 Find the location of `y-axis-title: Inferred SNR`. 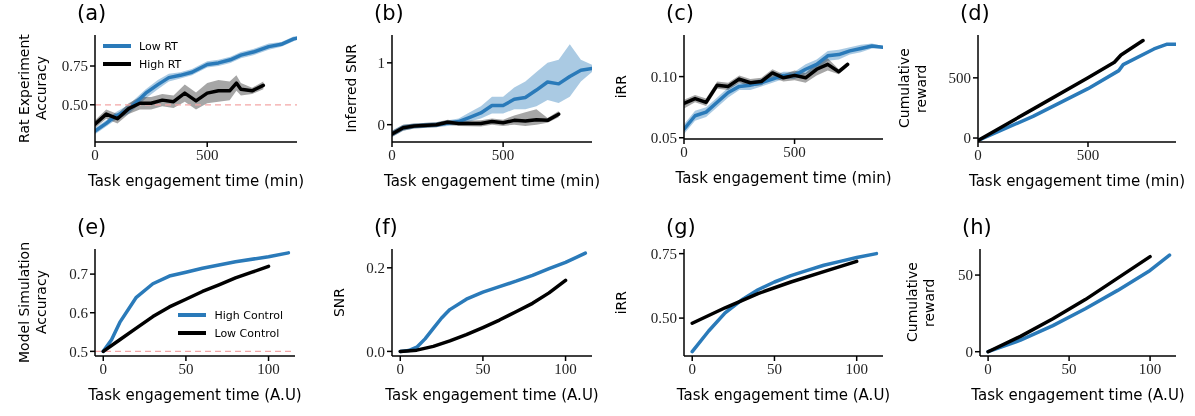

y-axis-title: Inferred SNR is located at coordinates (351, 88).